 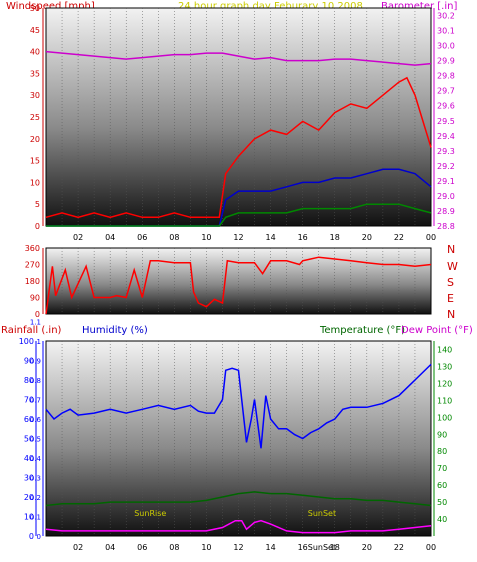 I want to click on temperature-tick-130: 130, so click(x=444, y=366).